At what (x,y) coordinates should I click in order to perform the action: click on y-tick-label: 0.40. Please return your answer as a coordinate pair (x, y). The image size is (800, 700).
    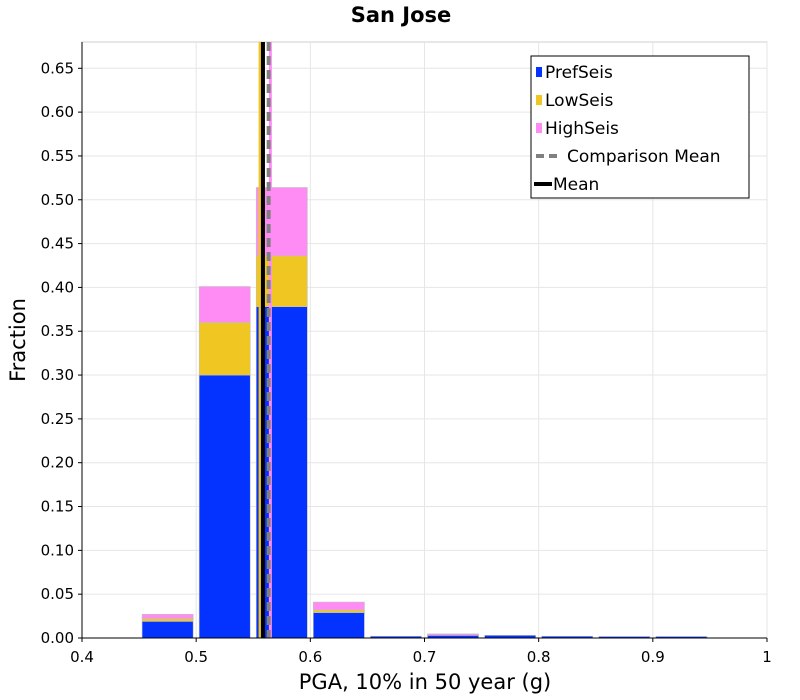
    Looking at the image, I should click on (57, 287).